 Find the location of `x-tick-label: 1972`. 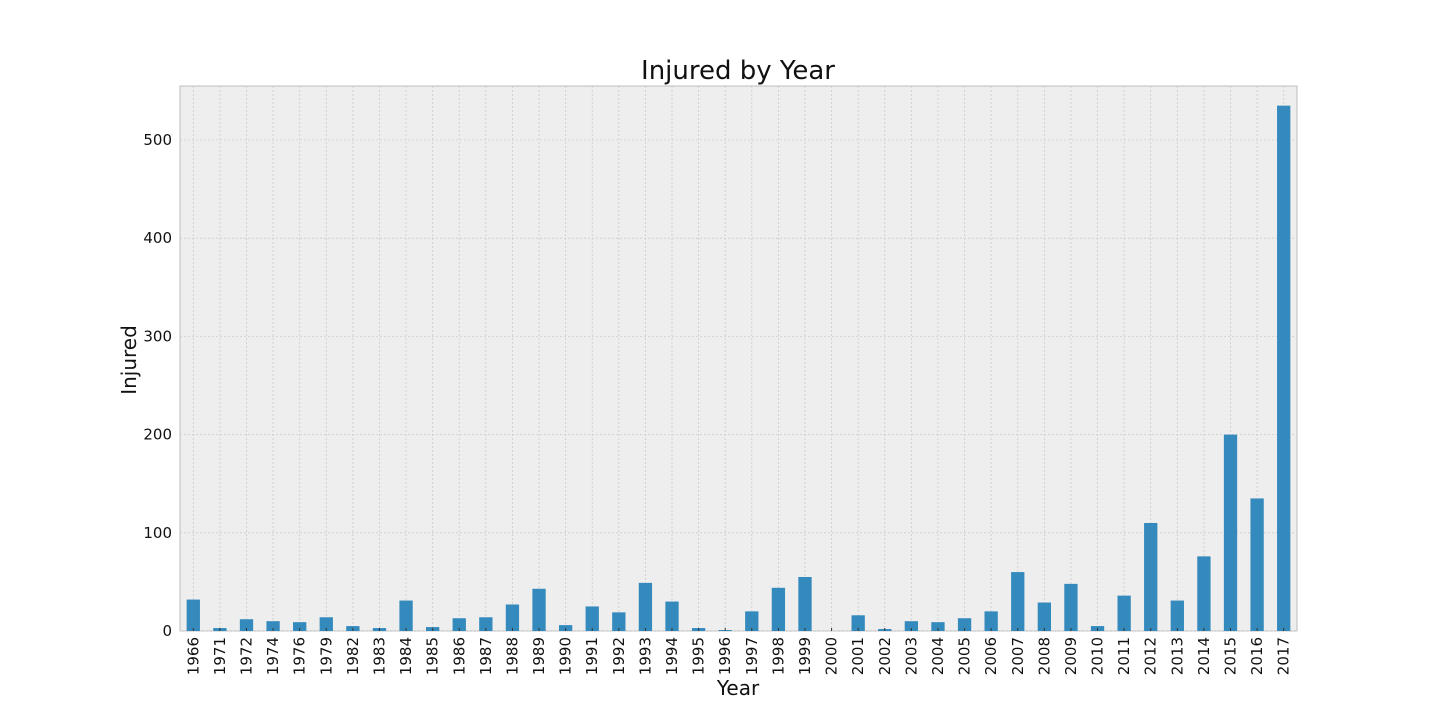

x-tick-label: 1972 is located at coordinates (246, 656).